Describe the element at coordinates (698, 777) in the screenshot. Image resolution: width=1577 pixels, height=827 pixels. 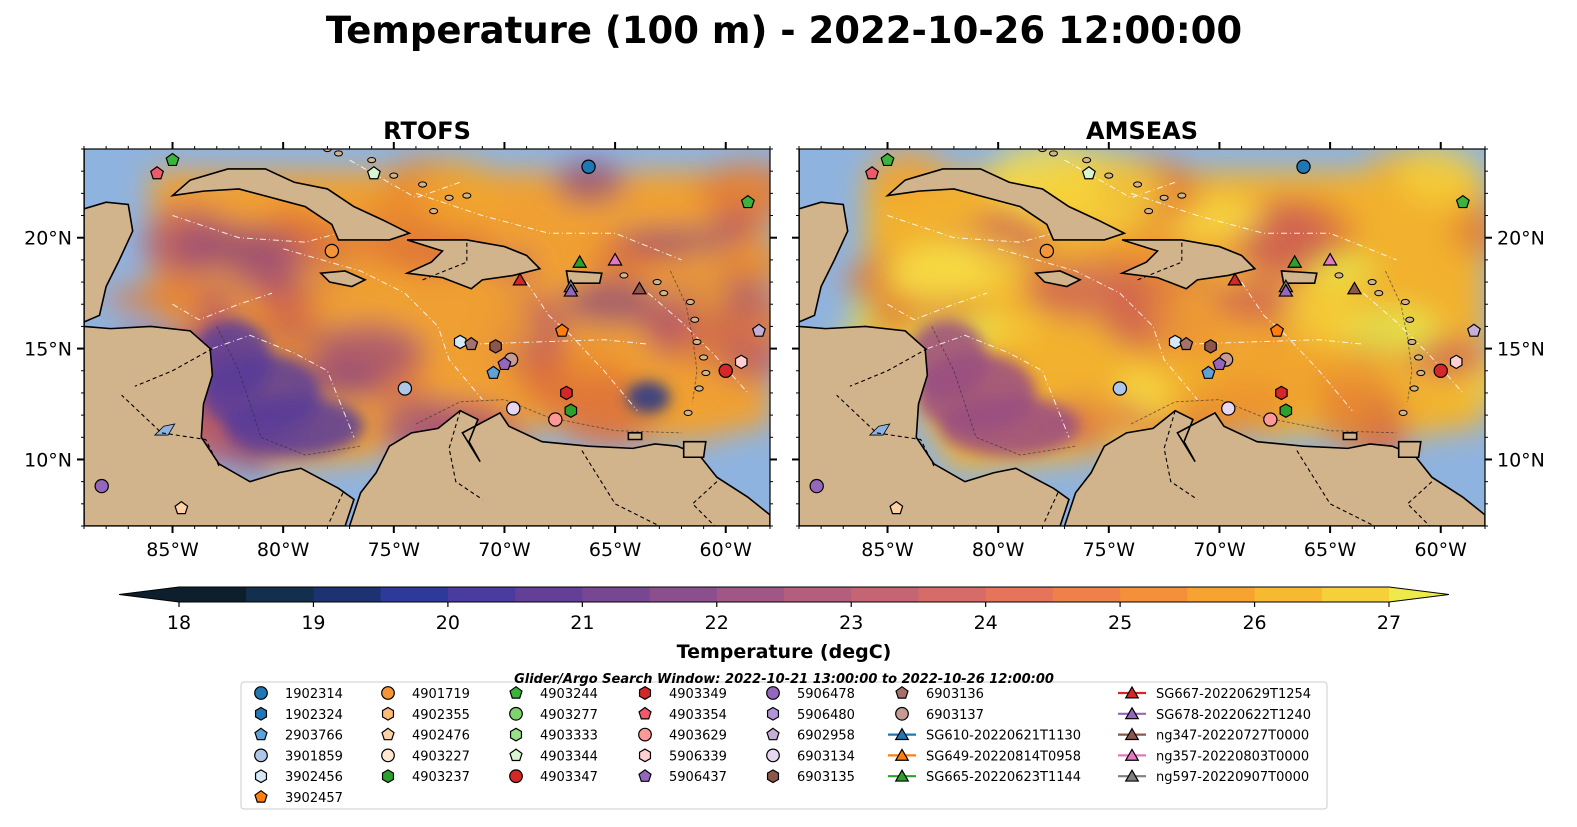
I see `legend-label: 5906437` at that location.